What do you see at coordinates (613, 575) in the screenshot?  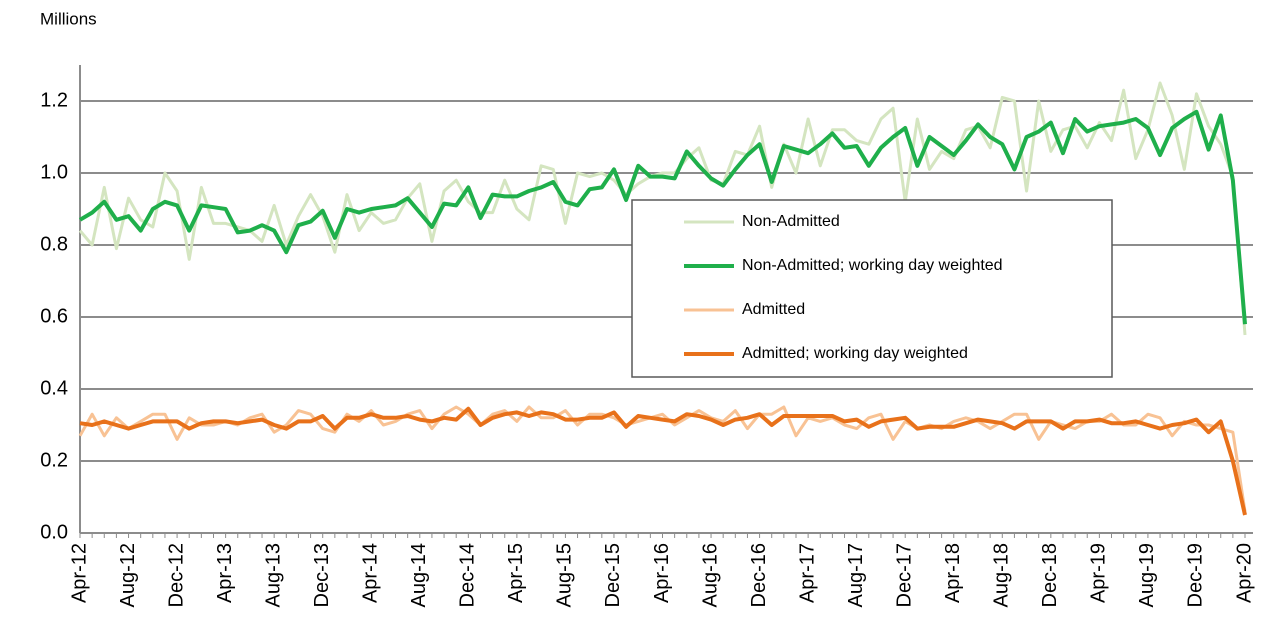 I see `x-tick-label: Dec-15` at bounding box center [613, 575].